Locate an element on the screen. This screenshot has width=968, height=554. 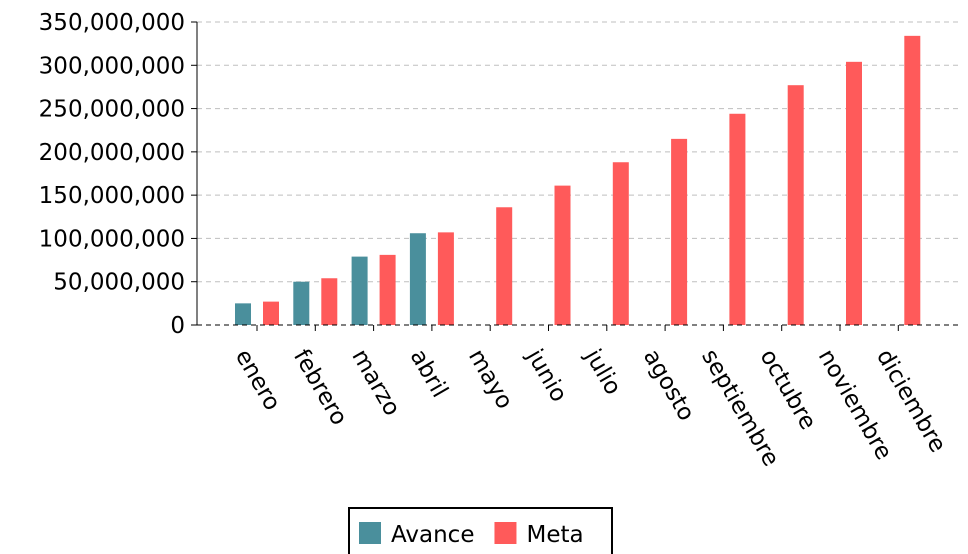
bar-meta-septiembre is located at coordinates (737, 219).